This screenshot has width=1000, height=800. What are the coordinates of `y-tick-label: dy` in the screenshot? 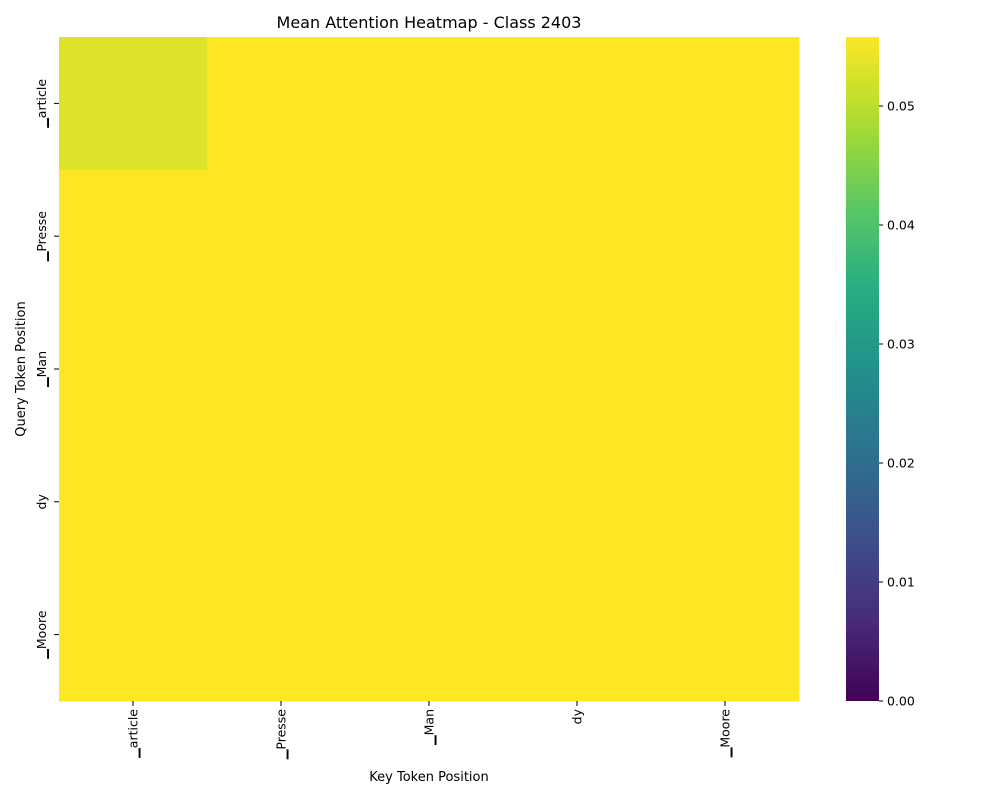 It's located at (41, 502).